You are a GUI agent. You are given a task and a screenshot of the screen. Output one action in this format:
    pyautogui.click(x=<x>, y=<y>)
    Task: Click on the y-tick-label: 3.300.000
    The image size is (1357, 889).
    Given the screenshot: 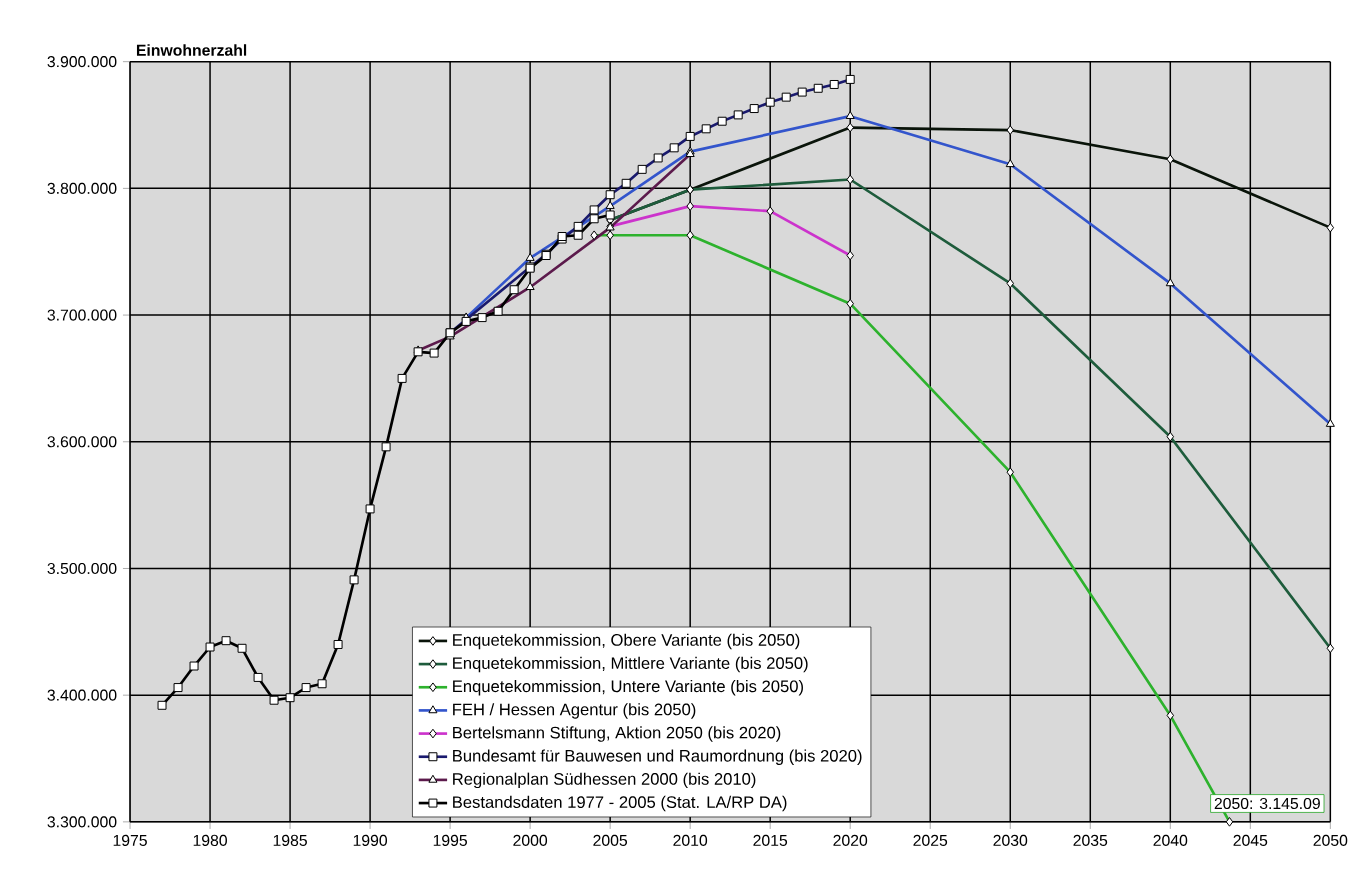 What is the action you would take?
    pyautogui.click(x=82, y=822)
    